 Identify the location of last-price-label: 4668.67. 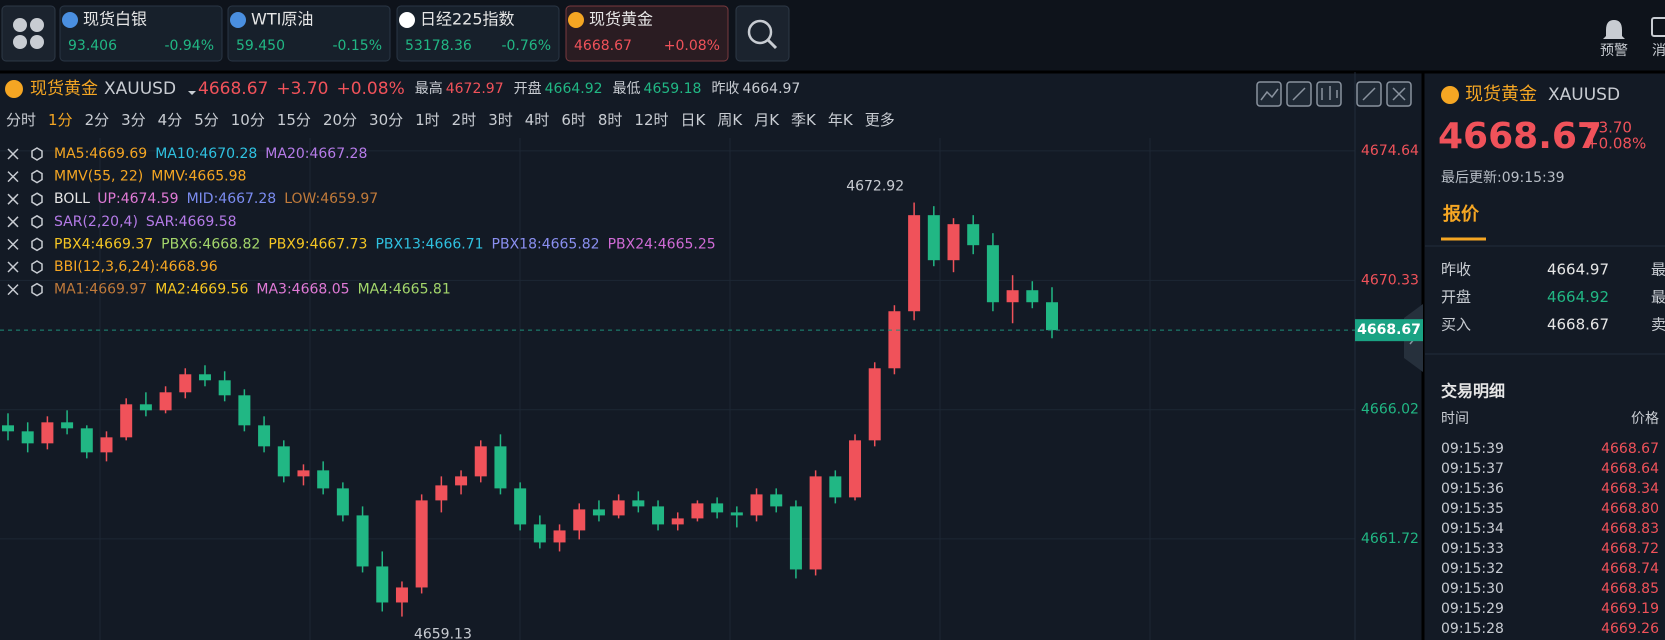
(1389, 330).